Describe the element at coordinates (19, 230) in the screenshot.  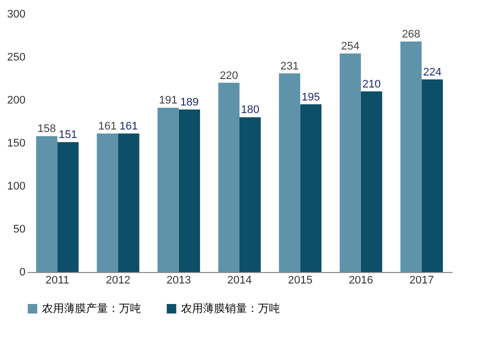
I see `y-tick-label: 50` at that location.